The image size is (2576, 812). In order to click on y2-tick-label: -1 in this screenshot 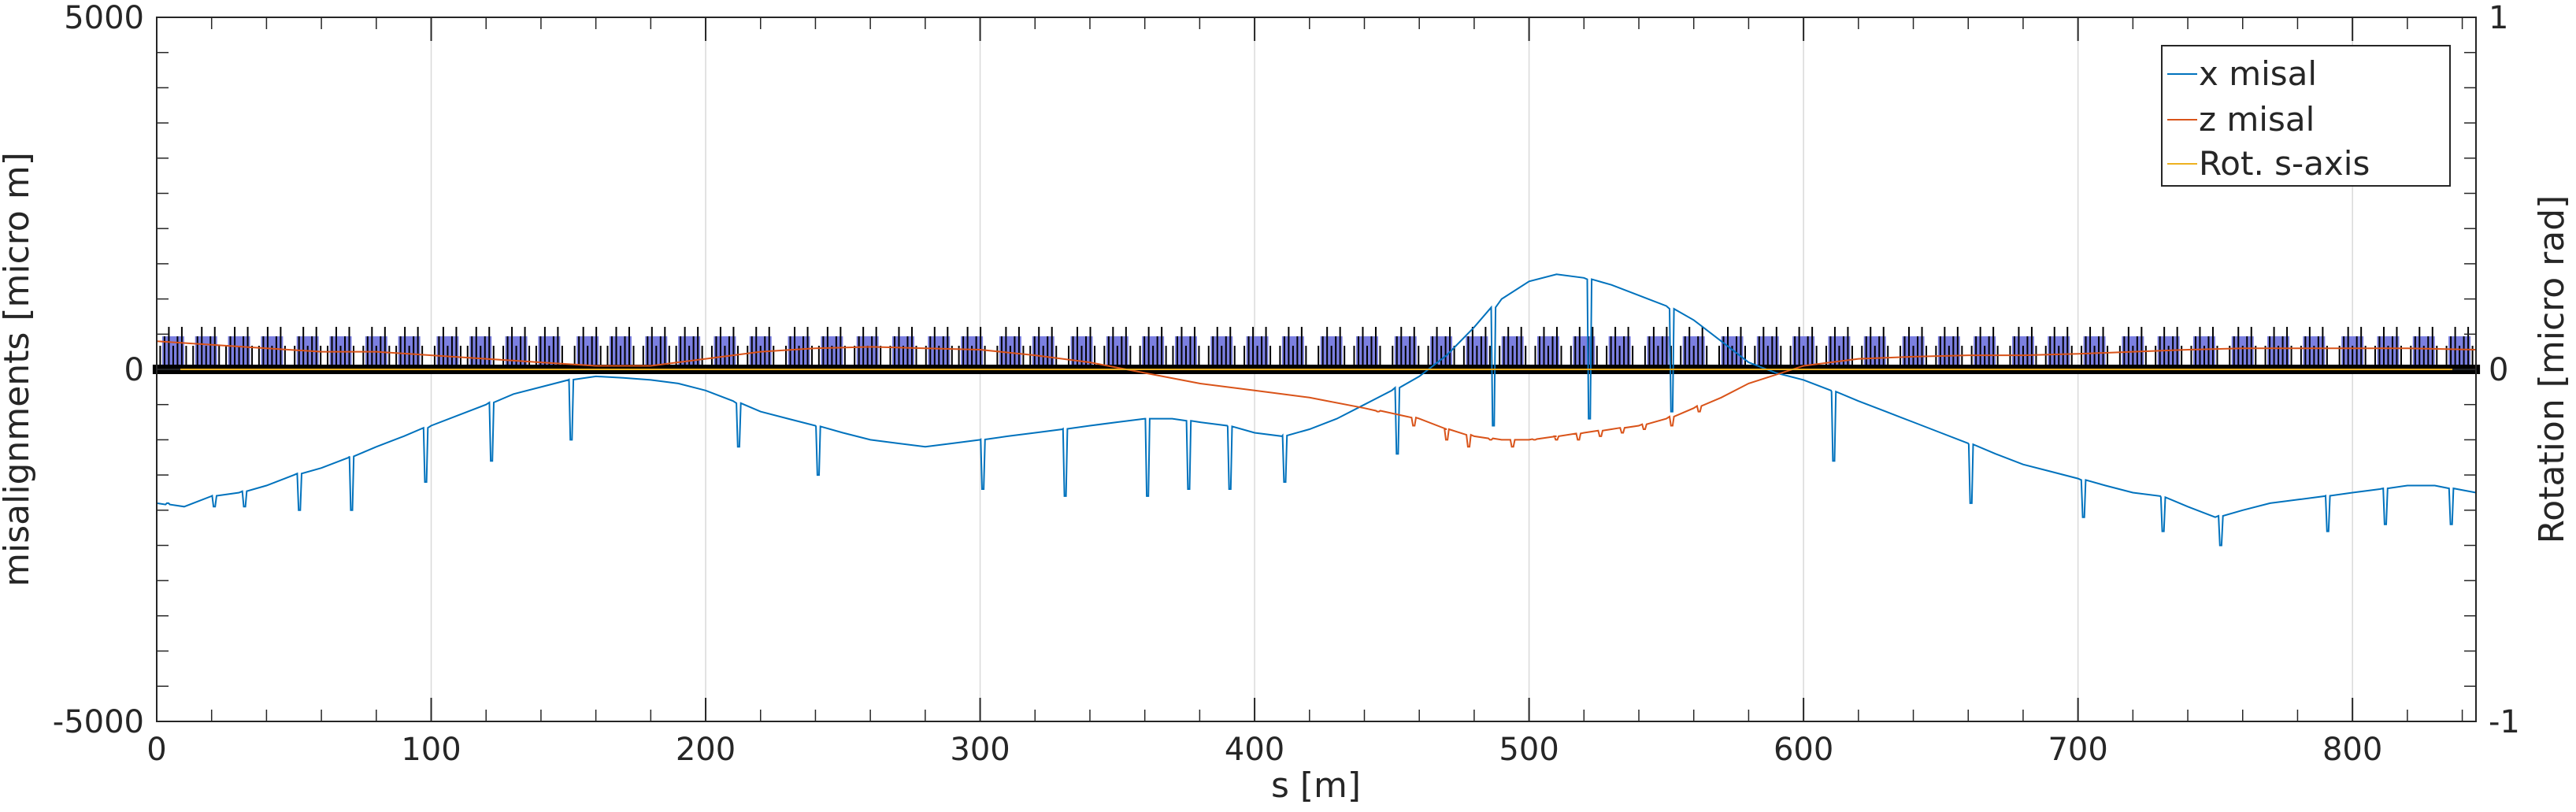, I will do `click(2504, 722)`.